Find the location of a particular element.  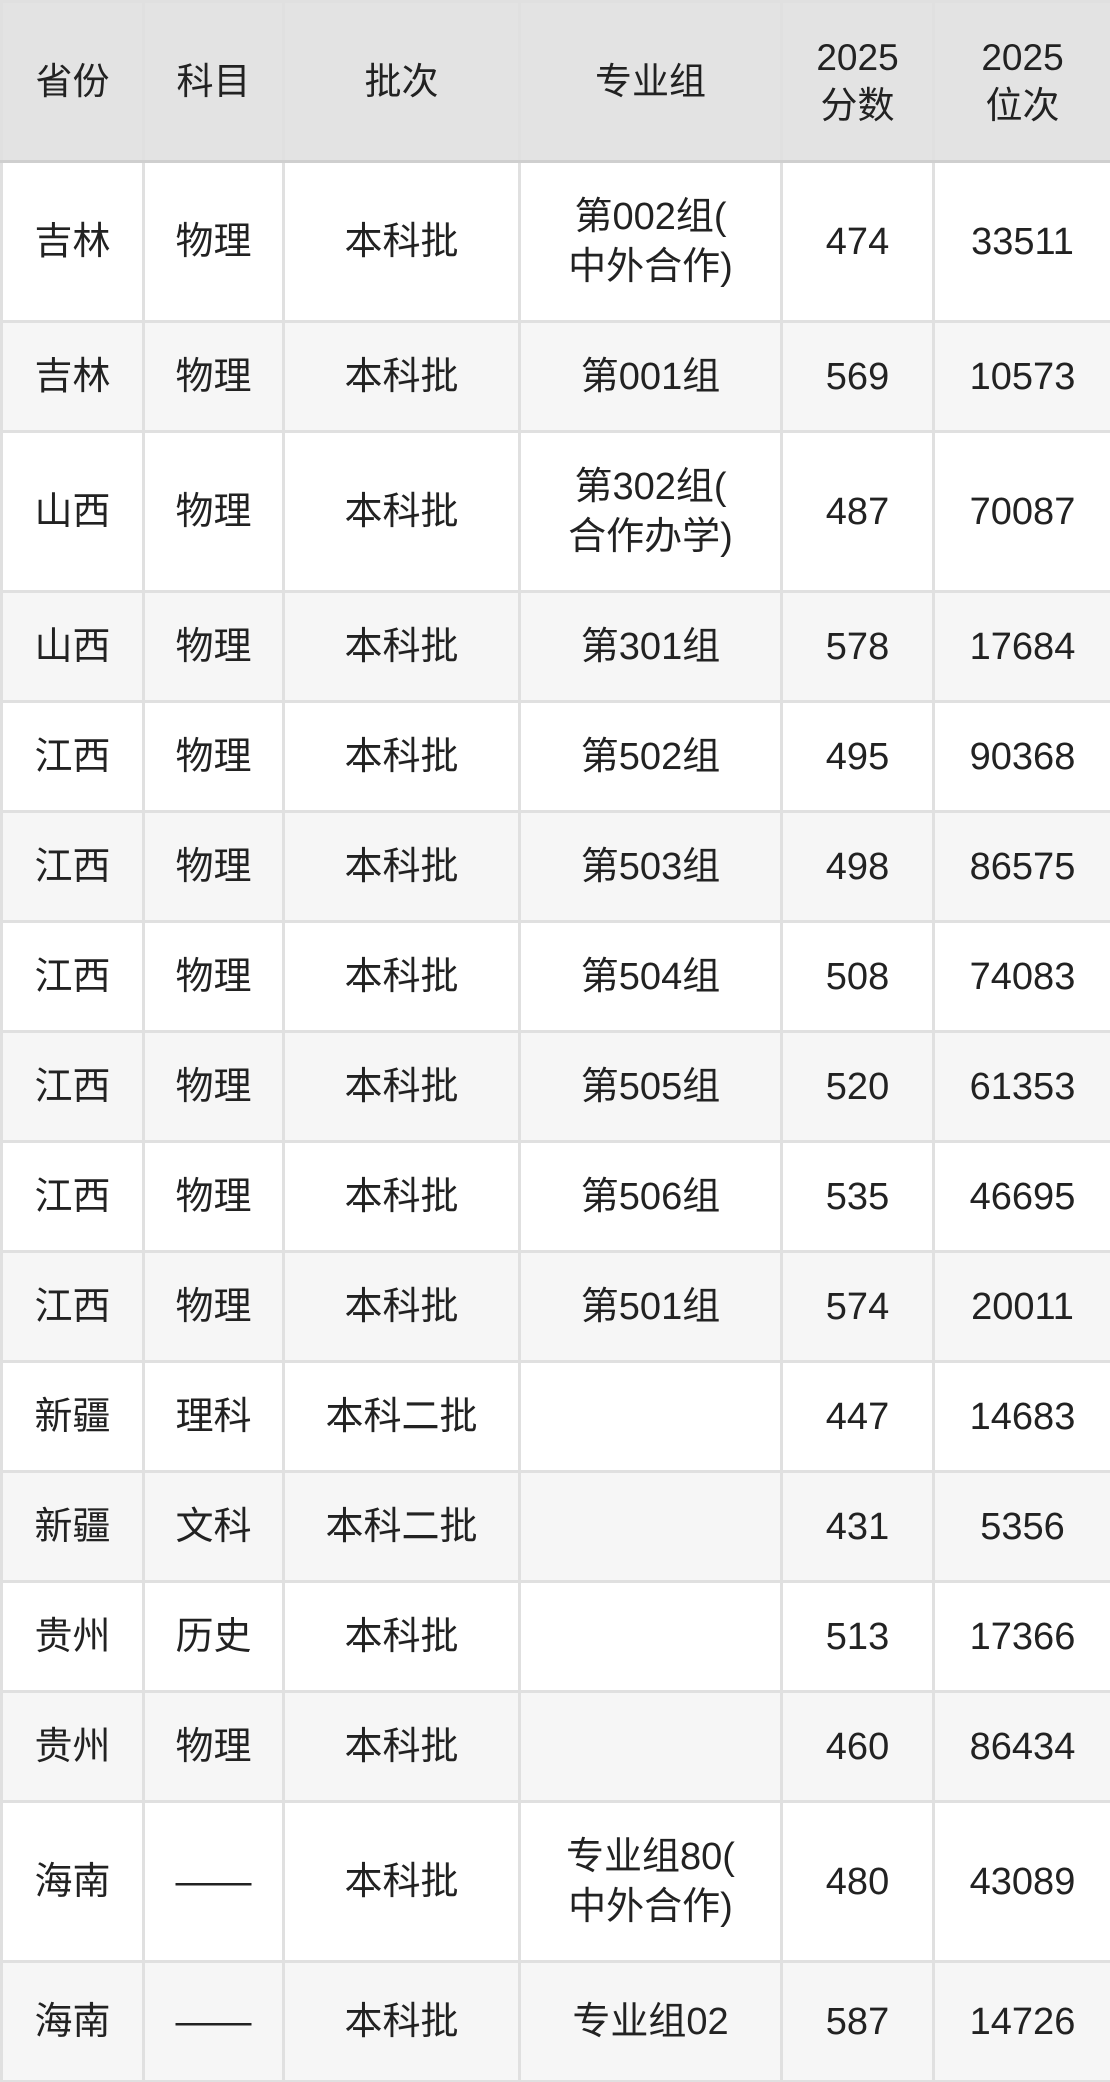

col-header-rank-2025: 2025 位次 is located at coordinates (1021, 81).